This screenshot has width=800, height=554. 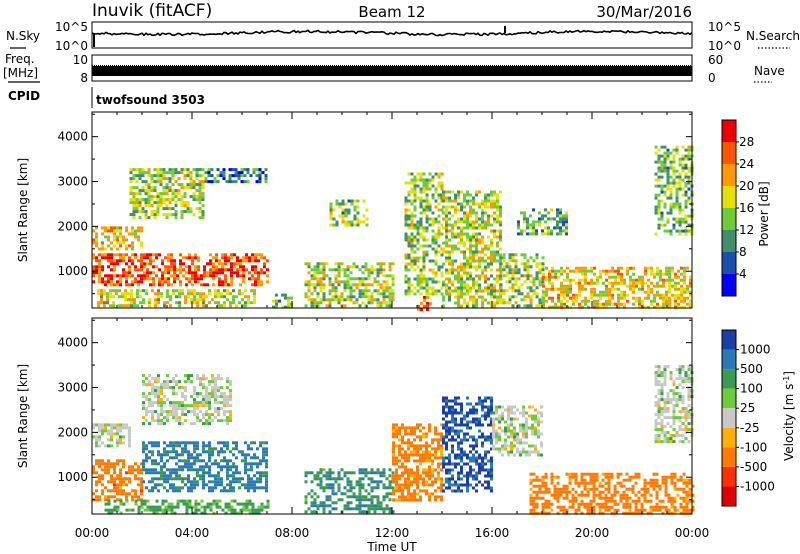 I want to click on y-tick-label: 2000, so click(x=72, y=226).